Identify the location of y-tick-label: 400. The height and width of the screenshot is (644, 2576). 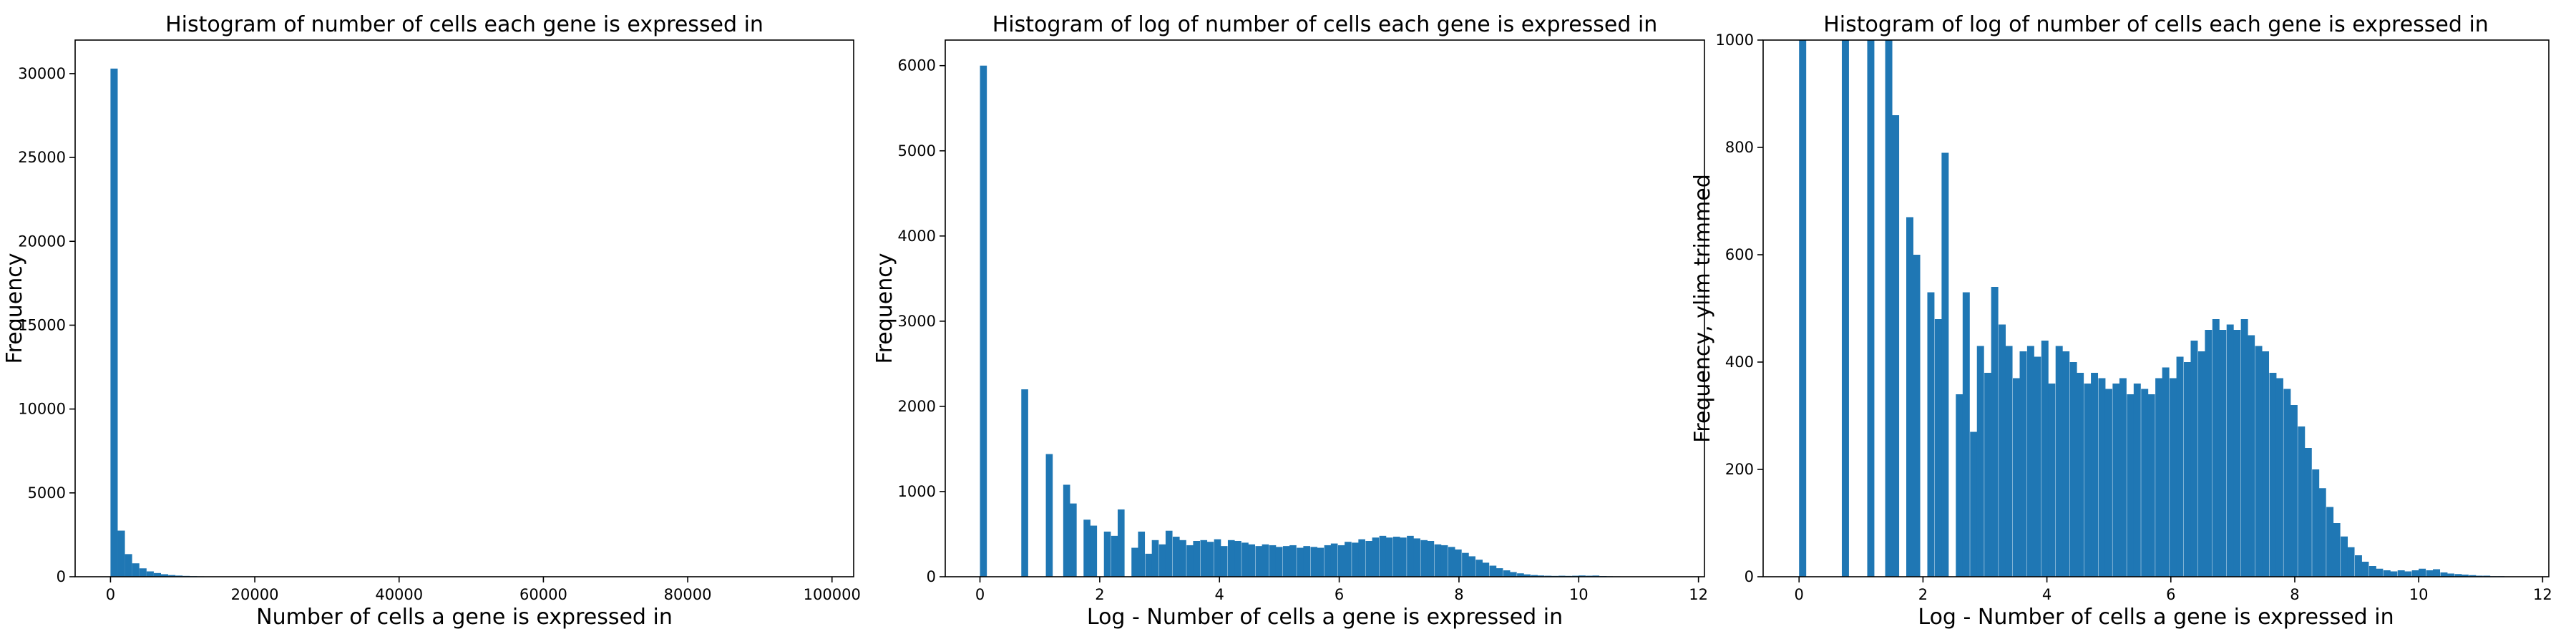
(1739, 362).